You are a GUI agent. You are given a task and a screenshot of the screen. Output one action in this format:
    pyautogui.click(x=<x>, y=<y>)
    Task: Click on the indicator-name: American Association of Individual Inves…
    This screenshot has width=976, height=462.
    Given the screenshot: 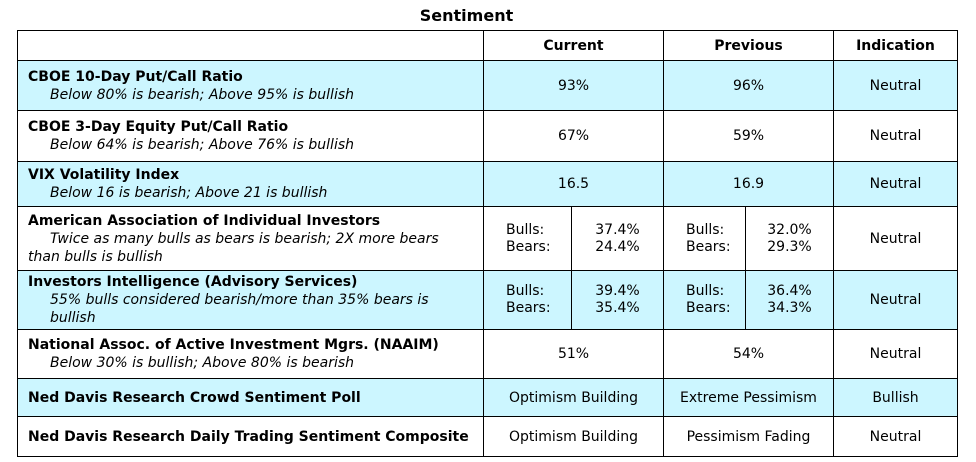 What is the action you would take?
    pyautogui.click(x=204, y=220)
    